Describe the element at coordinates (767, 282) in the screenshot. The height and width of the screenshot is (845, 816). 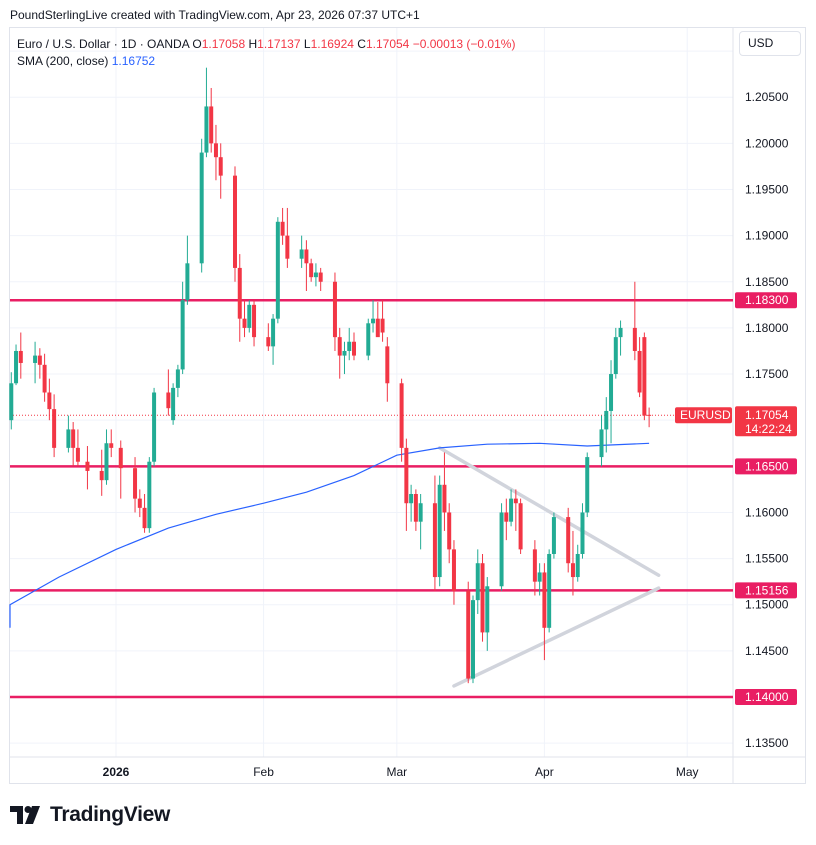
I see `price-tick-label: 1.18500` at that location.